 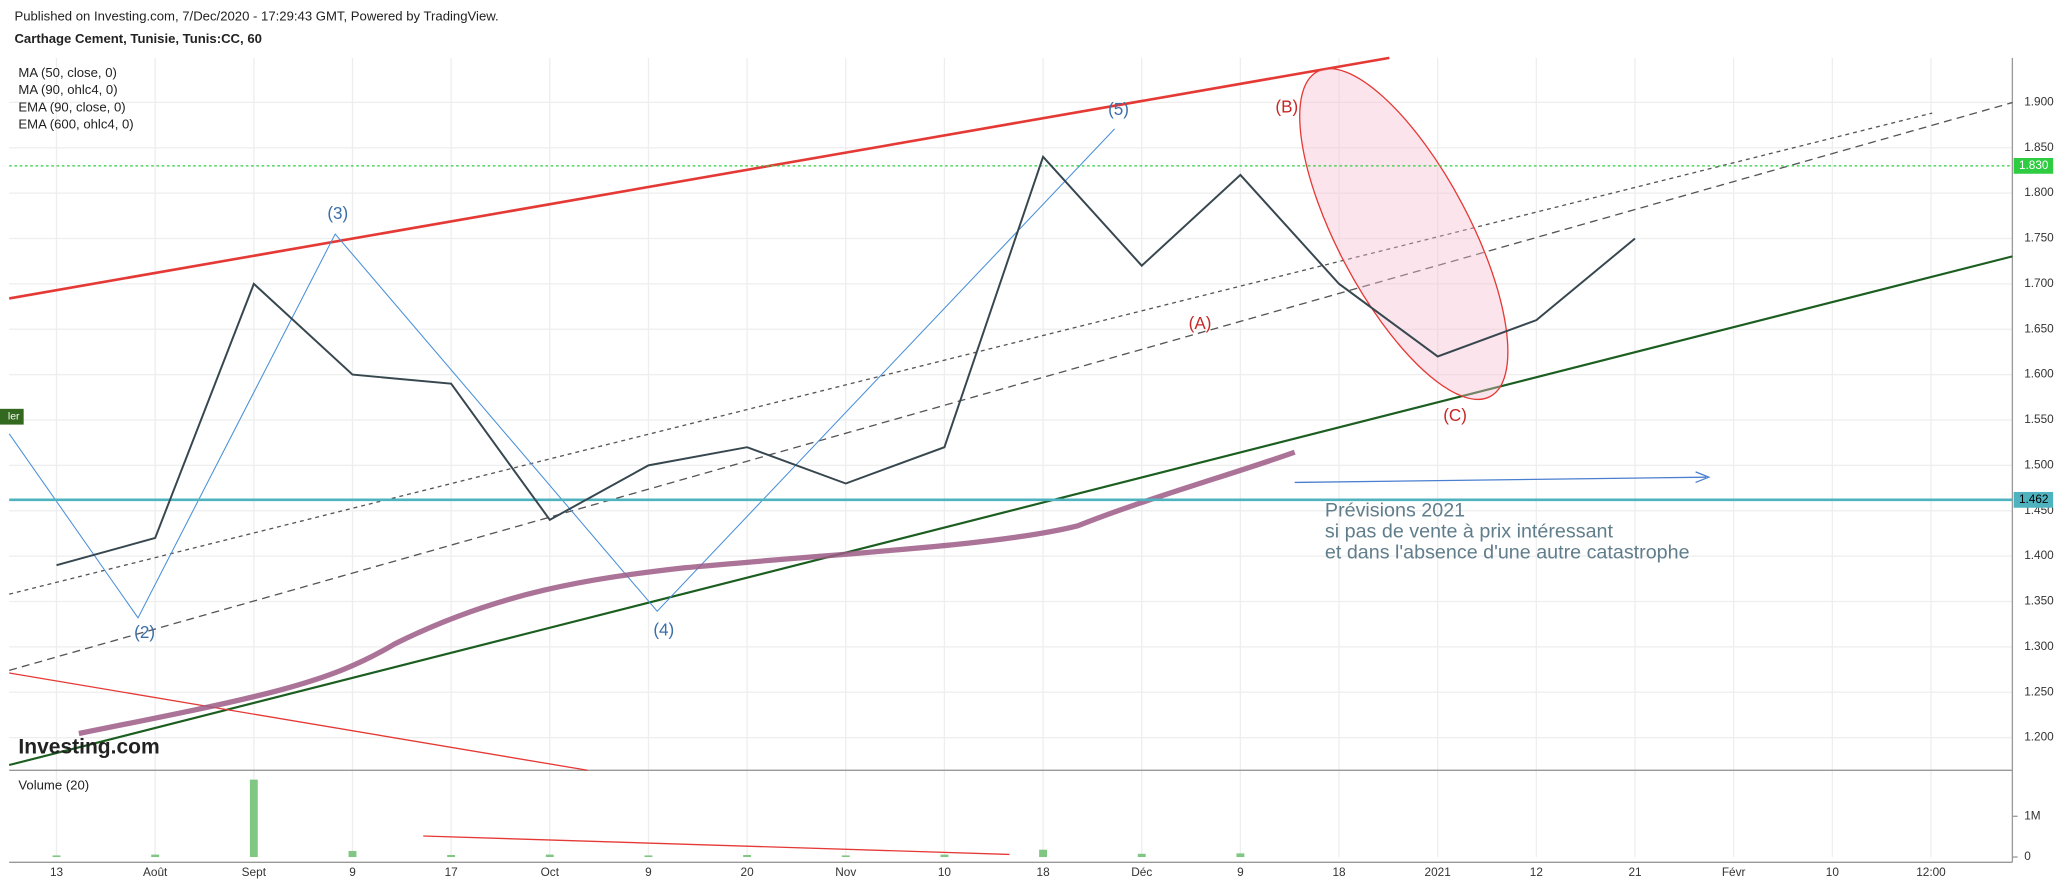 What do you see at coordinates (451, 872) in the screenshot?
I see `x-tick-label: 17` at bounding box center [451, 872].